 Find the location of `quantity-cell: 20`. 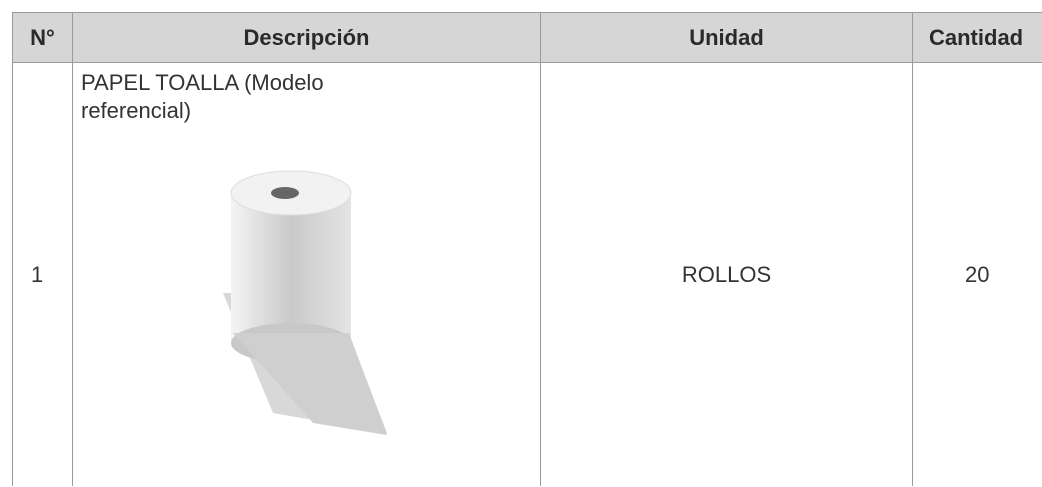

quantity-cell: 20 is located at coordinates (977, 274).